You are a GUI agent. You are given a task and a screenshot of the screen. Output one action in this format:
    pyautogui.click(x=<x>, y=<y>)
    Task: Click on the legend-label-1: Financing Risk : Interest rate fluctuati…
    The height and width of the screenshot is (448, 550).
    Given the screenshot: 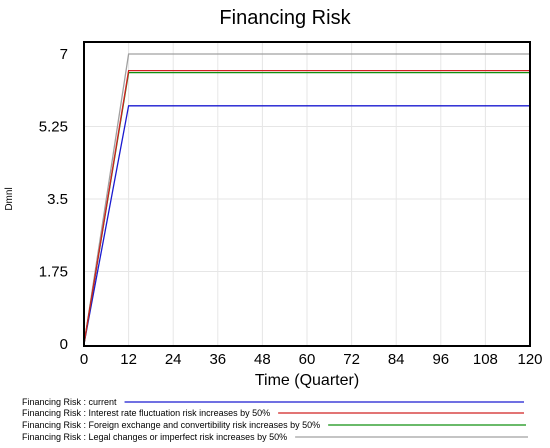 What is the action you would take?
    pyautogui.click(x=146, y=413)
    